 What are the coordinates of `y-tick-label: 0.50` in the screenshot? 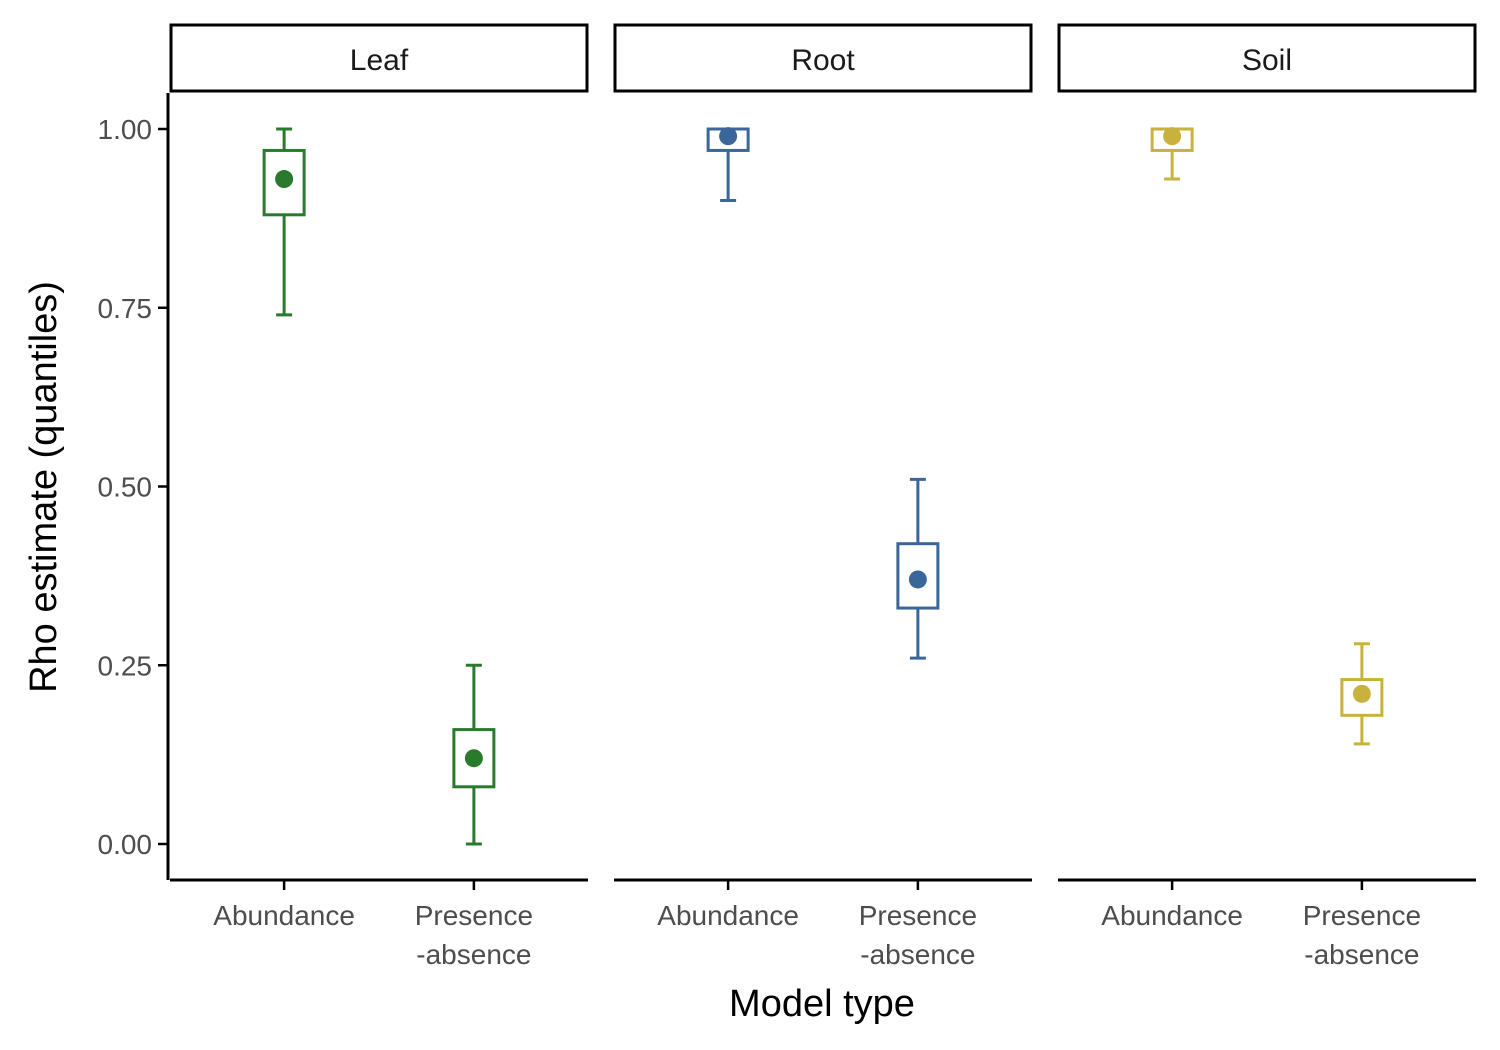 It's located at (125, 487).